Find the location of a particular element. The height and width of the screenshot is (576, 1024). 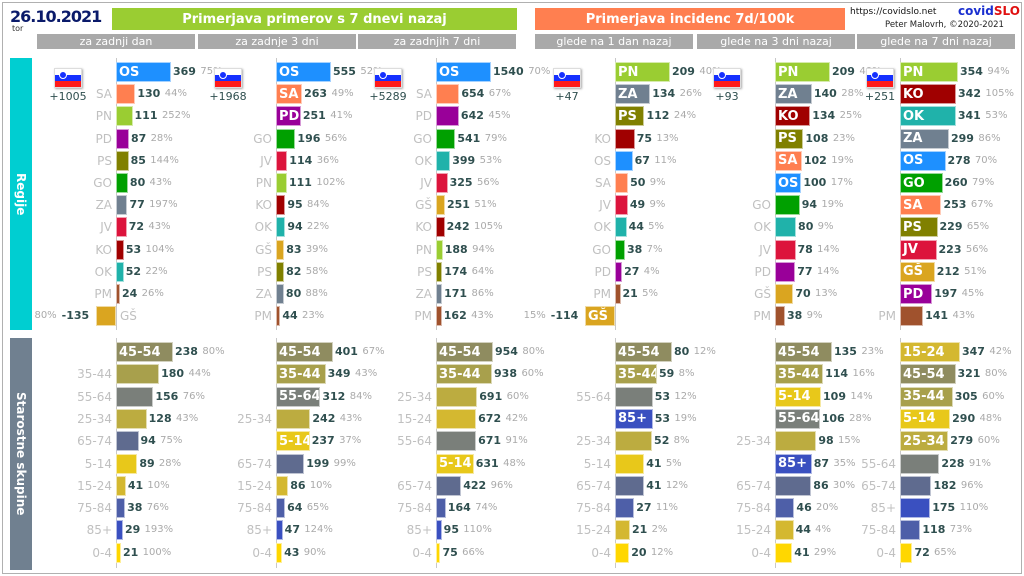

region-value: -135 is located at coordinates (75, 316).